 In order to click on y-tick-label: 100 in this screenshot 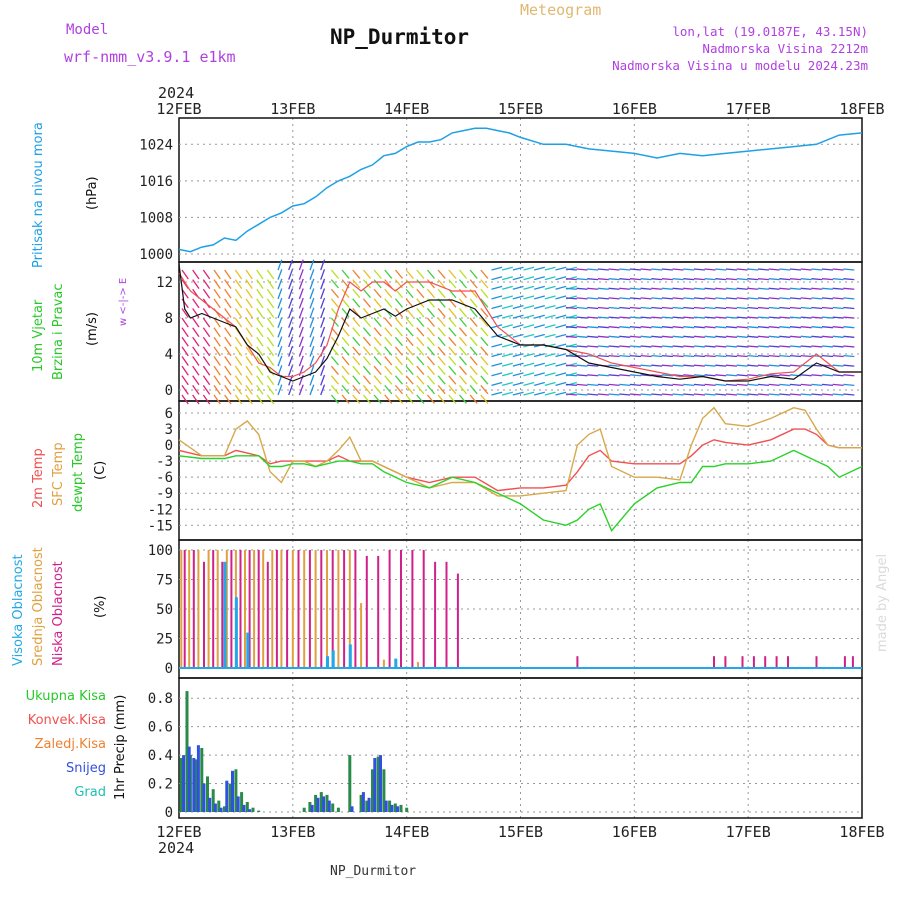, I will do `click(160, 551)`.